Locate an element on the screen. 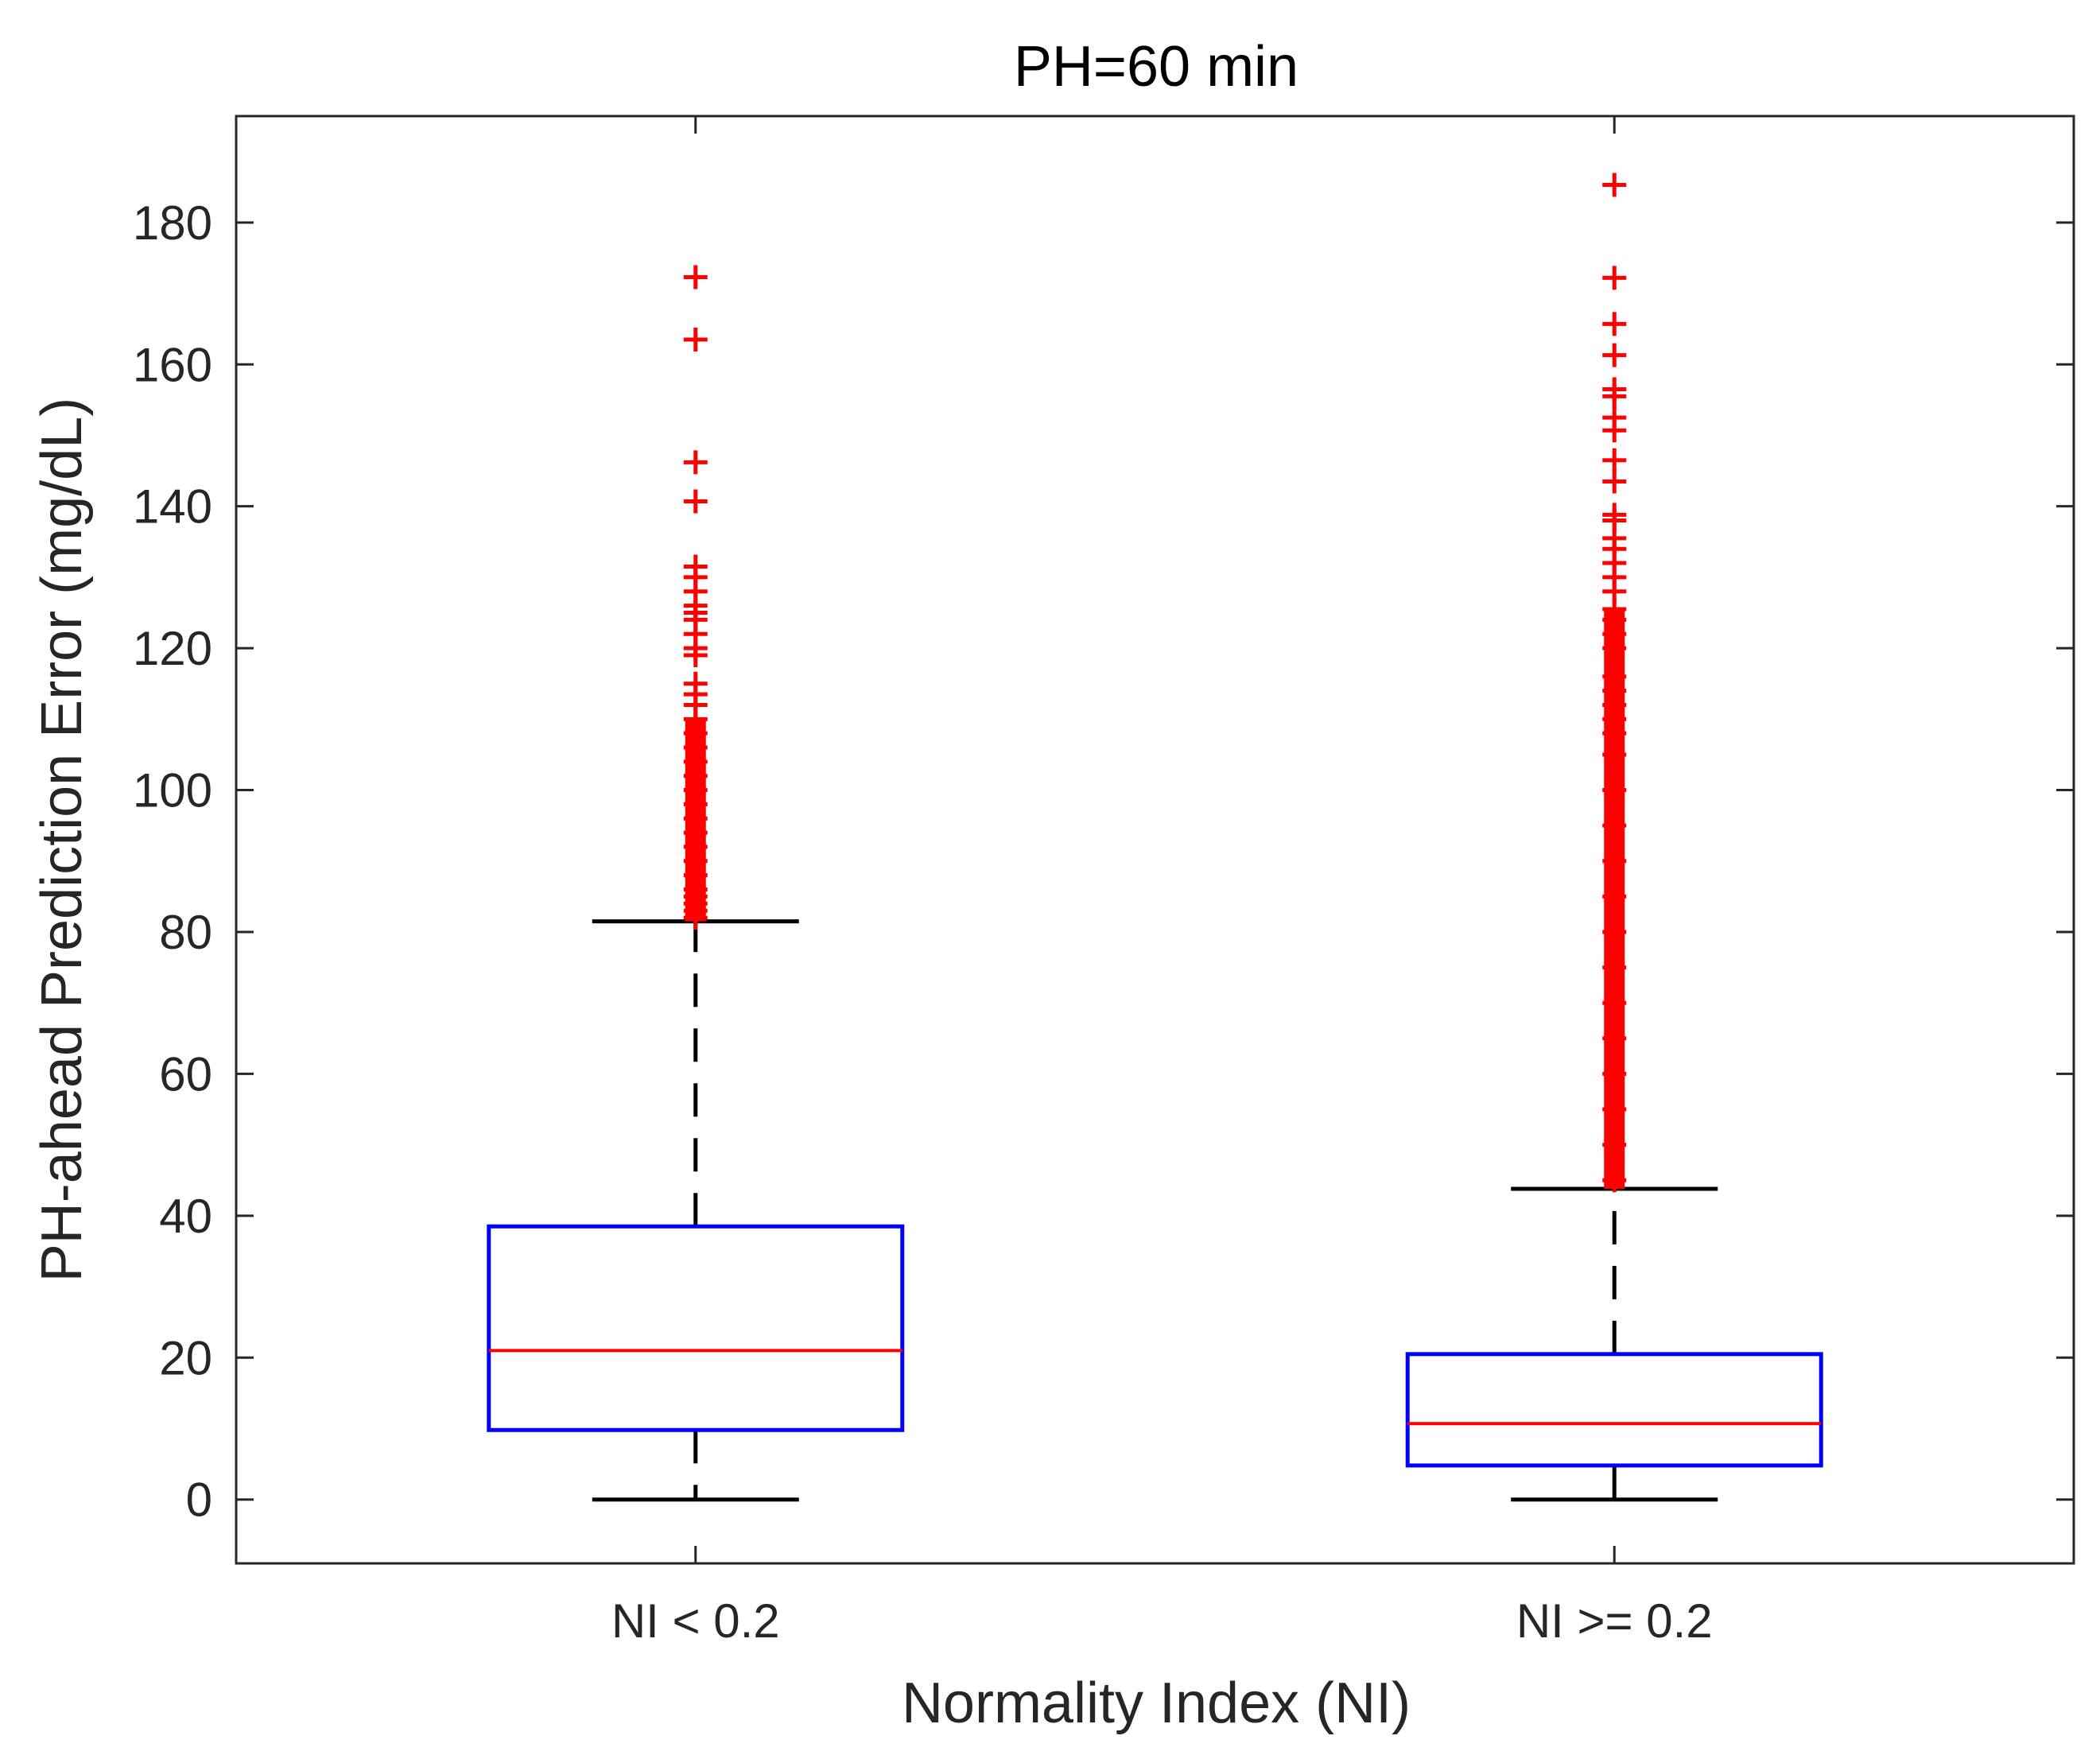  y-tick-label: 120 is located at coordinates (172, 648).